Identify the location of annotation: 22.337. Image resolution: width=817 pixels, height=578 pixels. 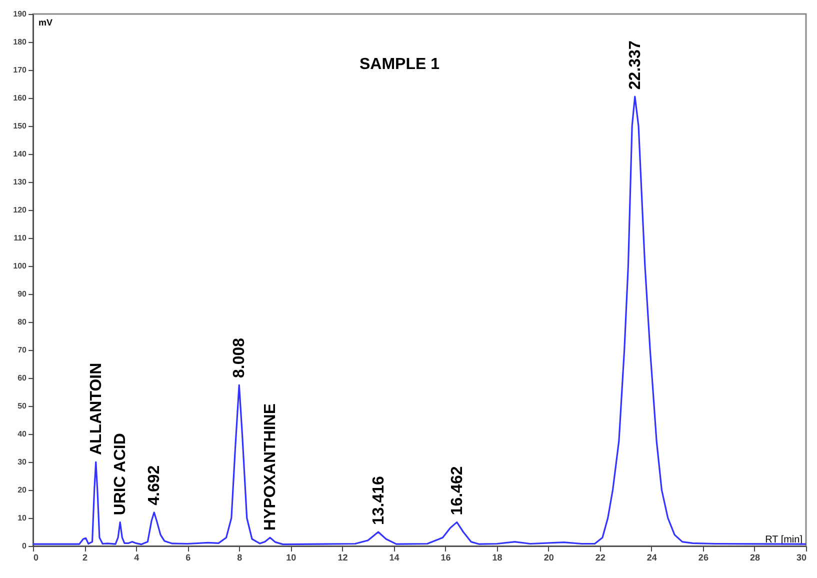
(635, 65).